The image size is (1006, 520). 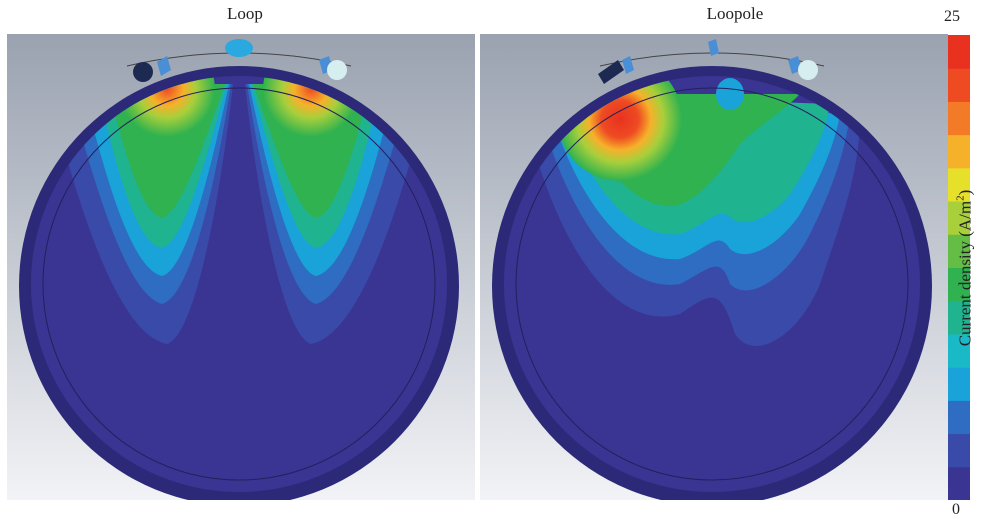 I want to click on colorbar, so click(x=959, y=267).